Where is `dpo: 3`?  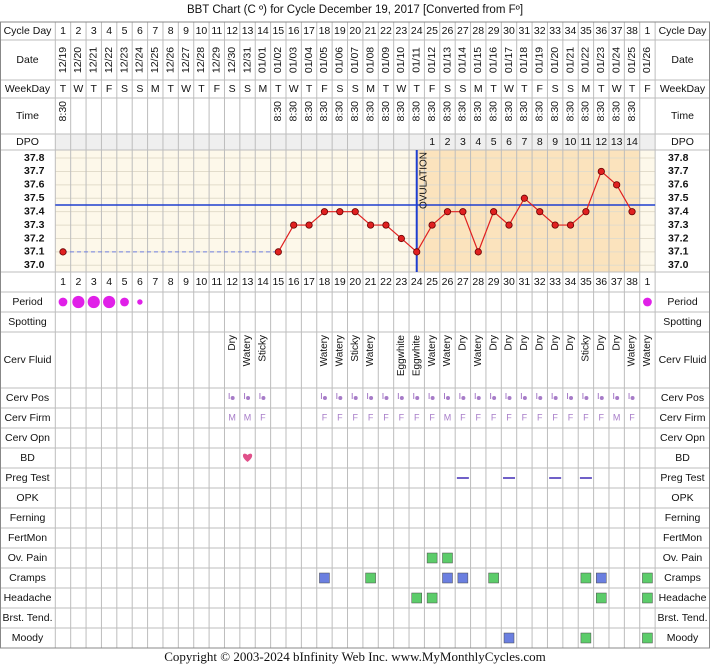
dpo: 3 is located at coordinates (463, 142).